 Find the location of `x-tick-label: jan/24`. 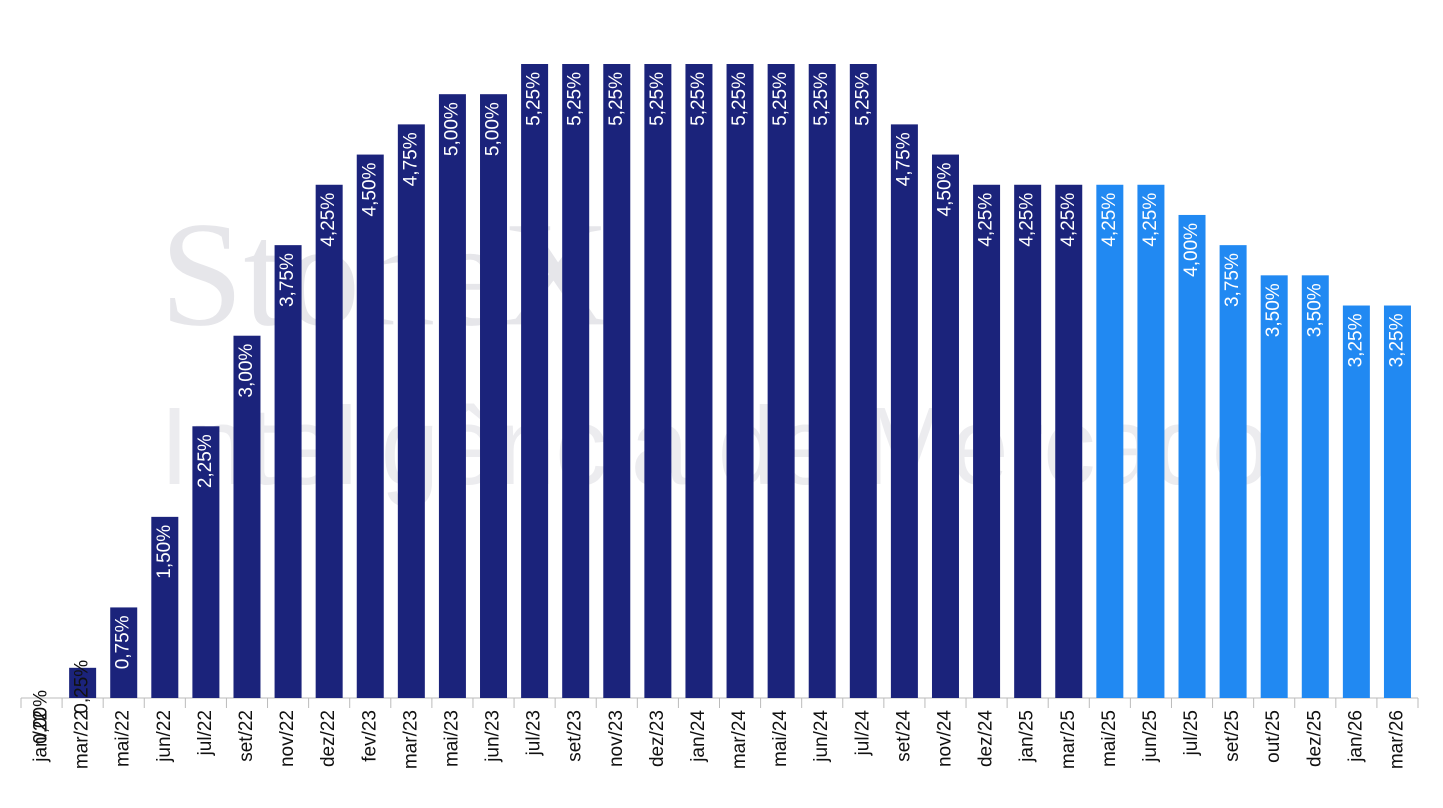

x-tick-label: jan/24 is located at coordinates (698, 736).